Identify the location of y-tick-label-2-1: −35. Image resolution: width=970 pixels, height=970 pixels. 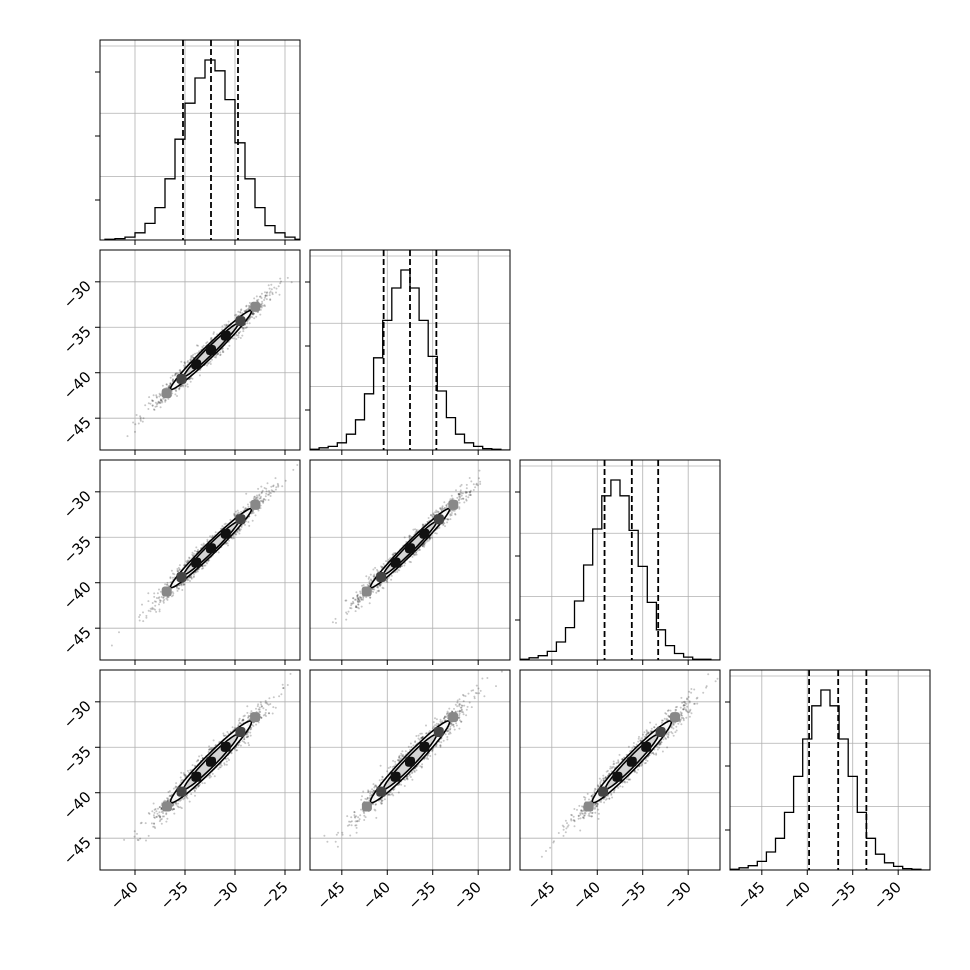
(77, 549).